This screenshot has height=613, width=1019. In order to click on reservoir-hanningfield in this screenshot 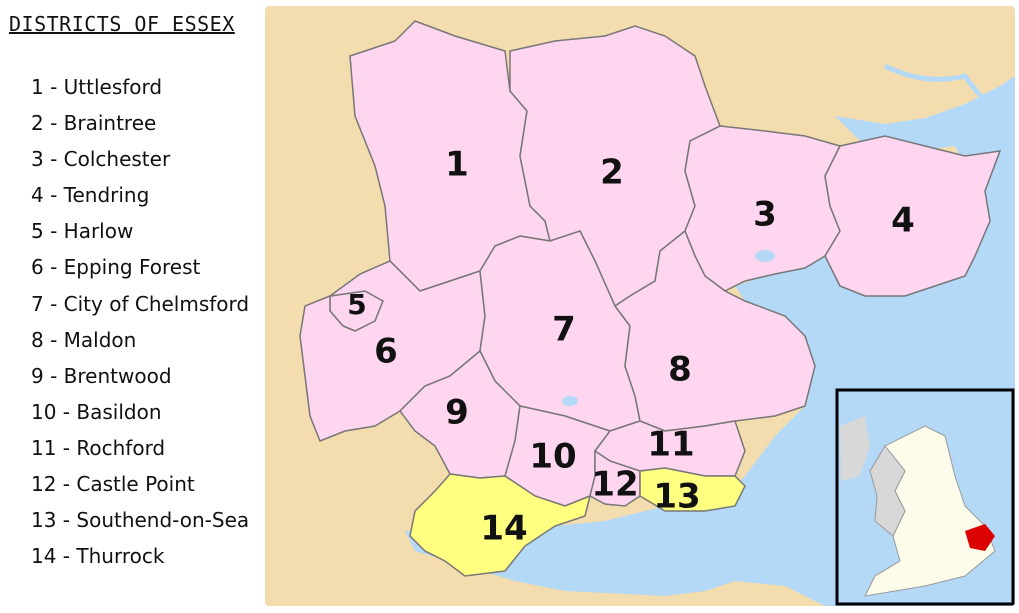, I will do `click(570, 401)`.